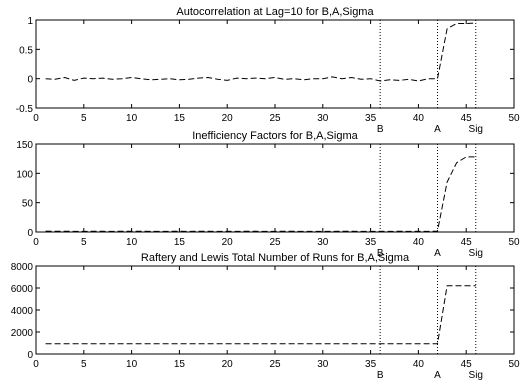  I want to click on y-tick-label: 2000, so click(22, 333).